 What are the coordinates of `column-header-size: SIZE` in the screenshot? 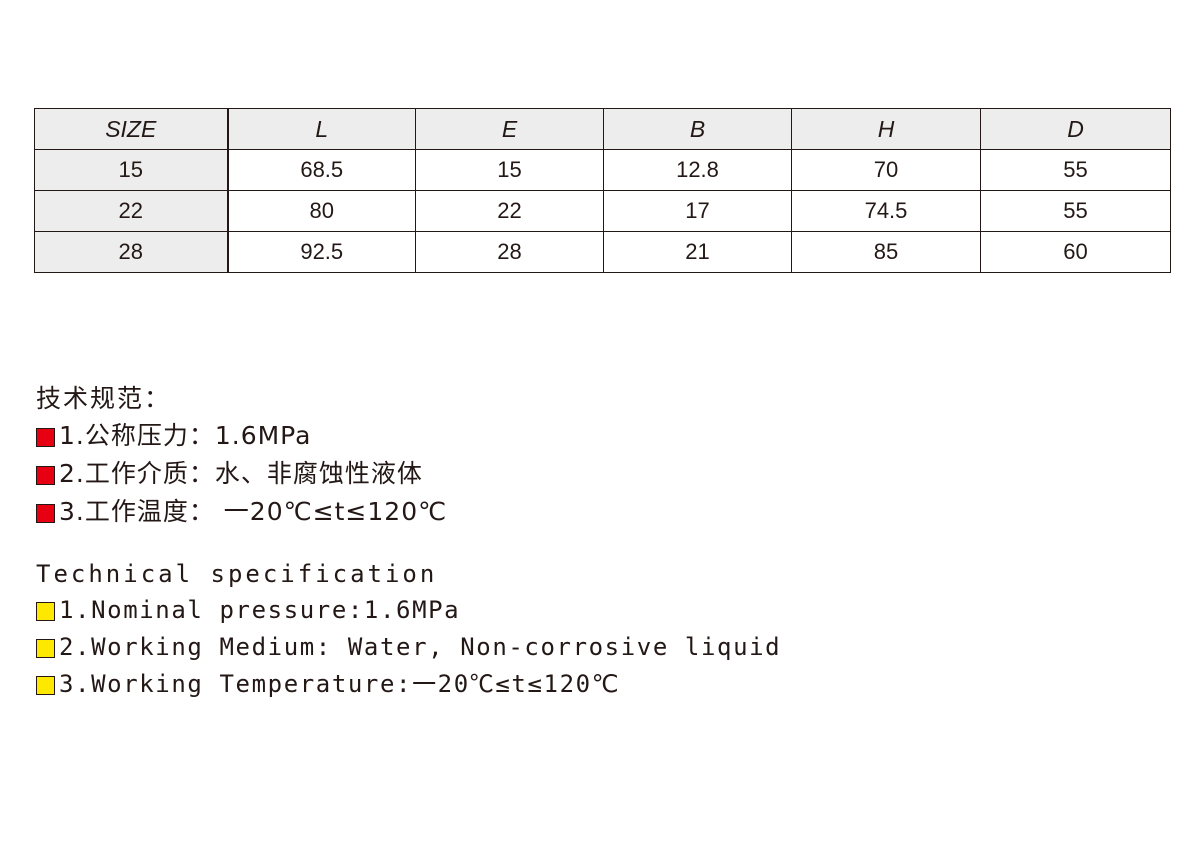 It's located at (131, 129).